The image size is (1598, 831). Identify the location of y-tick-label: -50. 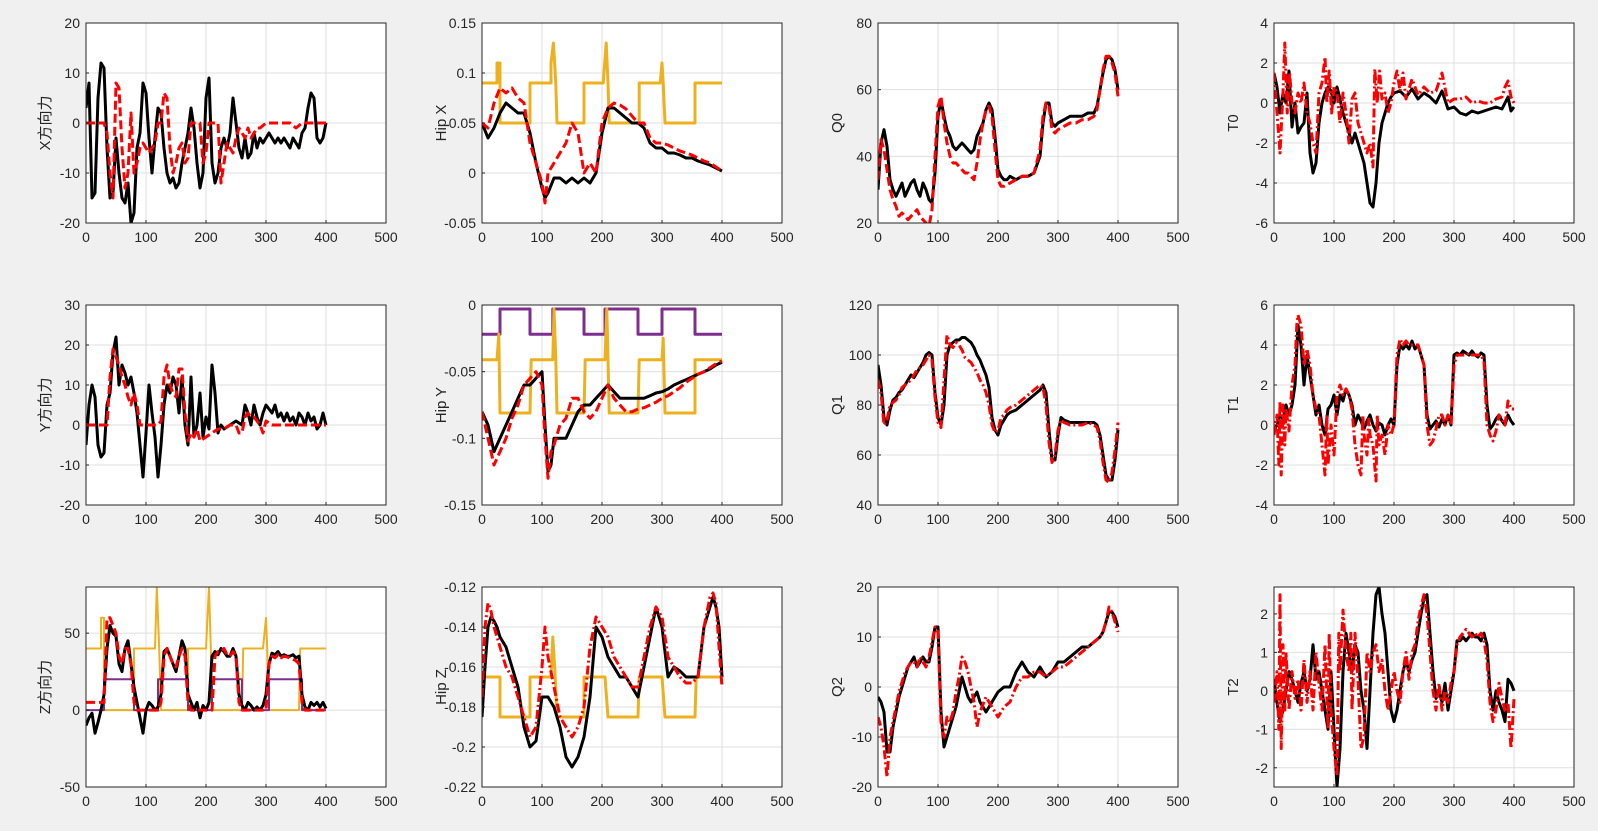
(70, 787).